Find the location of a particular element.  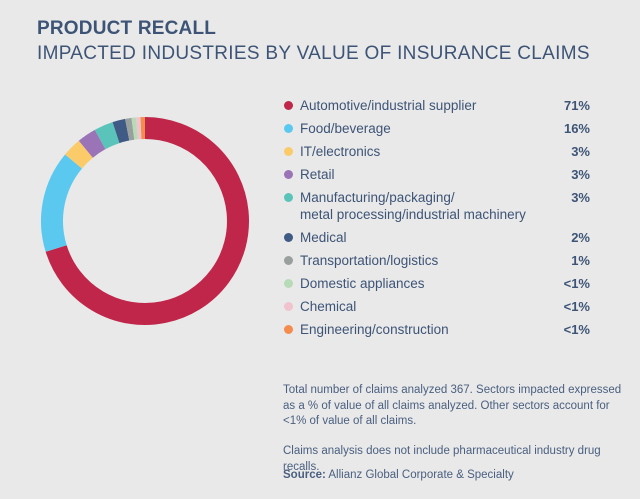

legend-item: Retail 3% is located at coordinates (444, 174).